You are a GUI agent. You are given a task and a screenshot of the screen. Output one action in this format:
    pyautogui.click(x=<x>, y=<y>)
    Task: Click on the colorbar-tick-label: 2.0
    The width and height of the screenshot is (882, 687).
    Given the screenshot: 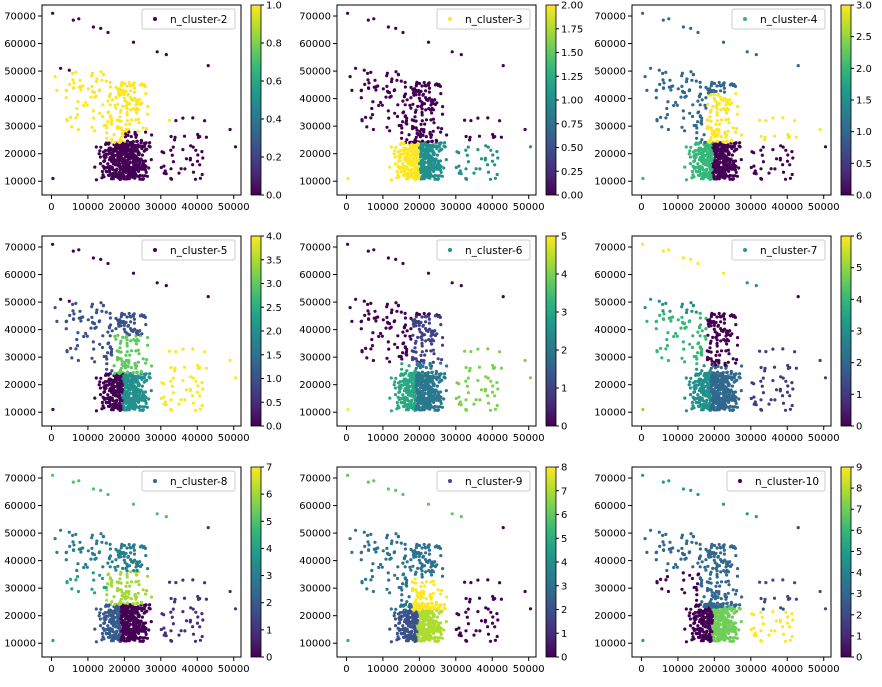 What is the action you would take?
    pyautogui.click(x=274, y=332)
    